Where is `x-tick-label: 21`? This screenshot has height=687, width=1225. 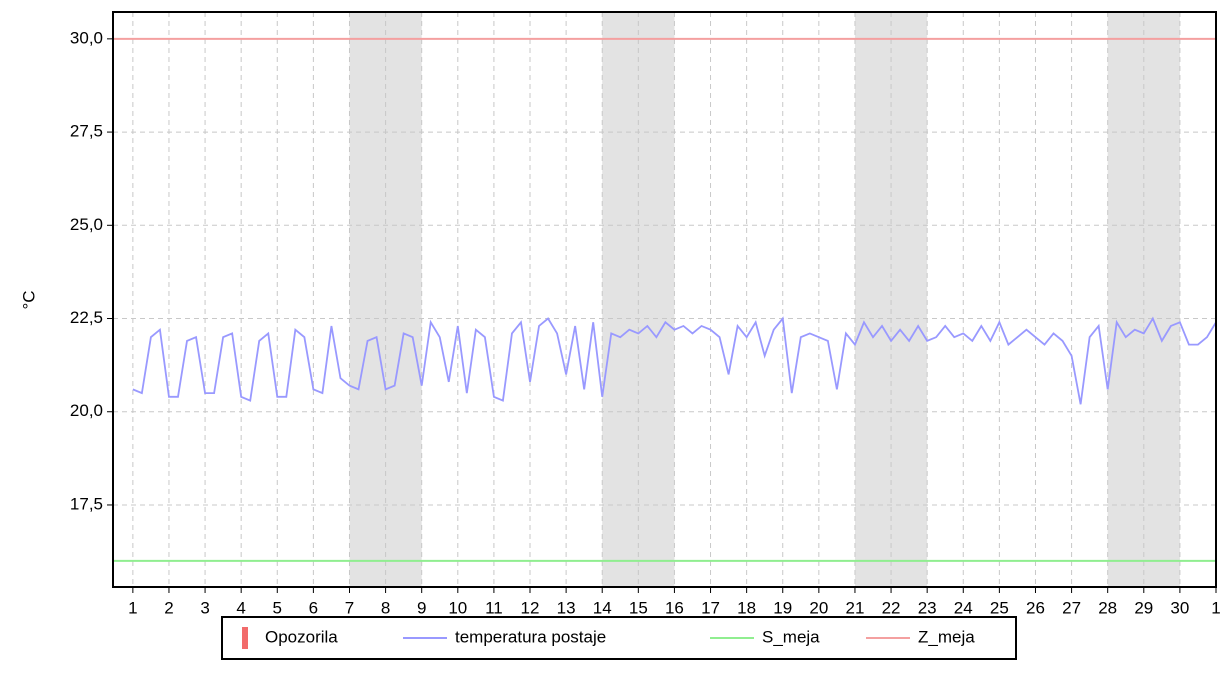 x-tick-label: 21 is located at coordinates (854, 607).